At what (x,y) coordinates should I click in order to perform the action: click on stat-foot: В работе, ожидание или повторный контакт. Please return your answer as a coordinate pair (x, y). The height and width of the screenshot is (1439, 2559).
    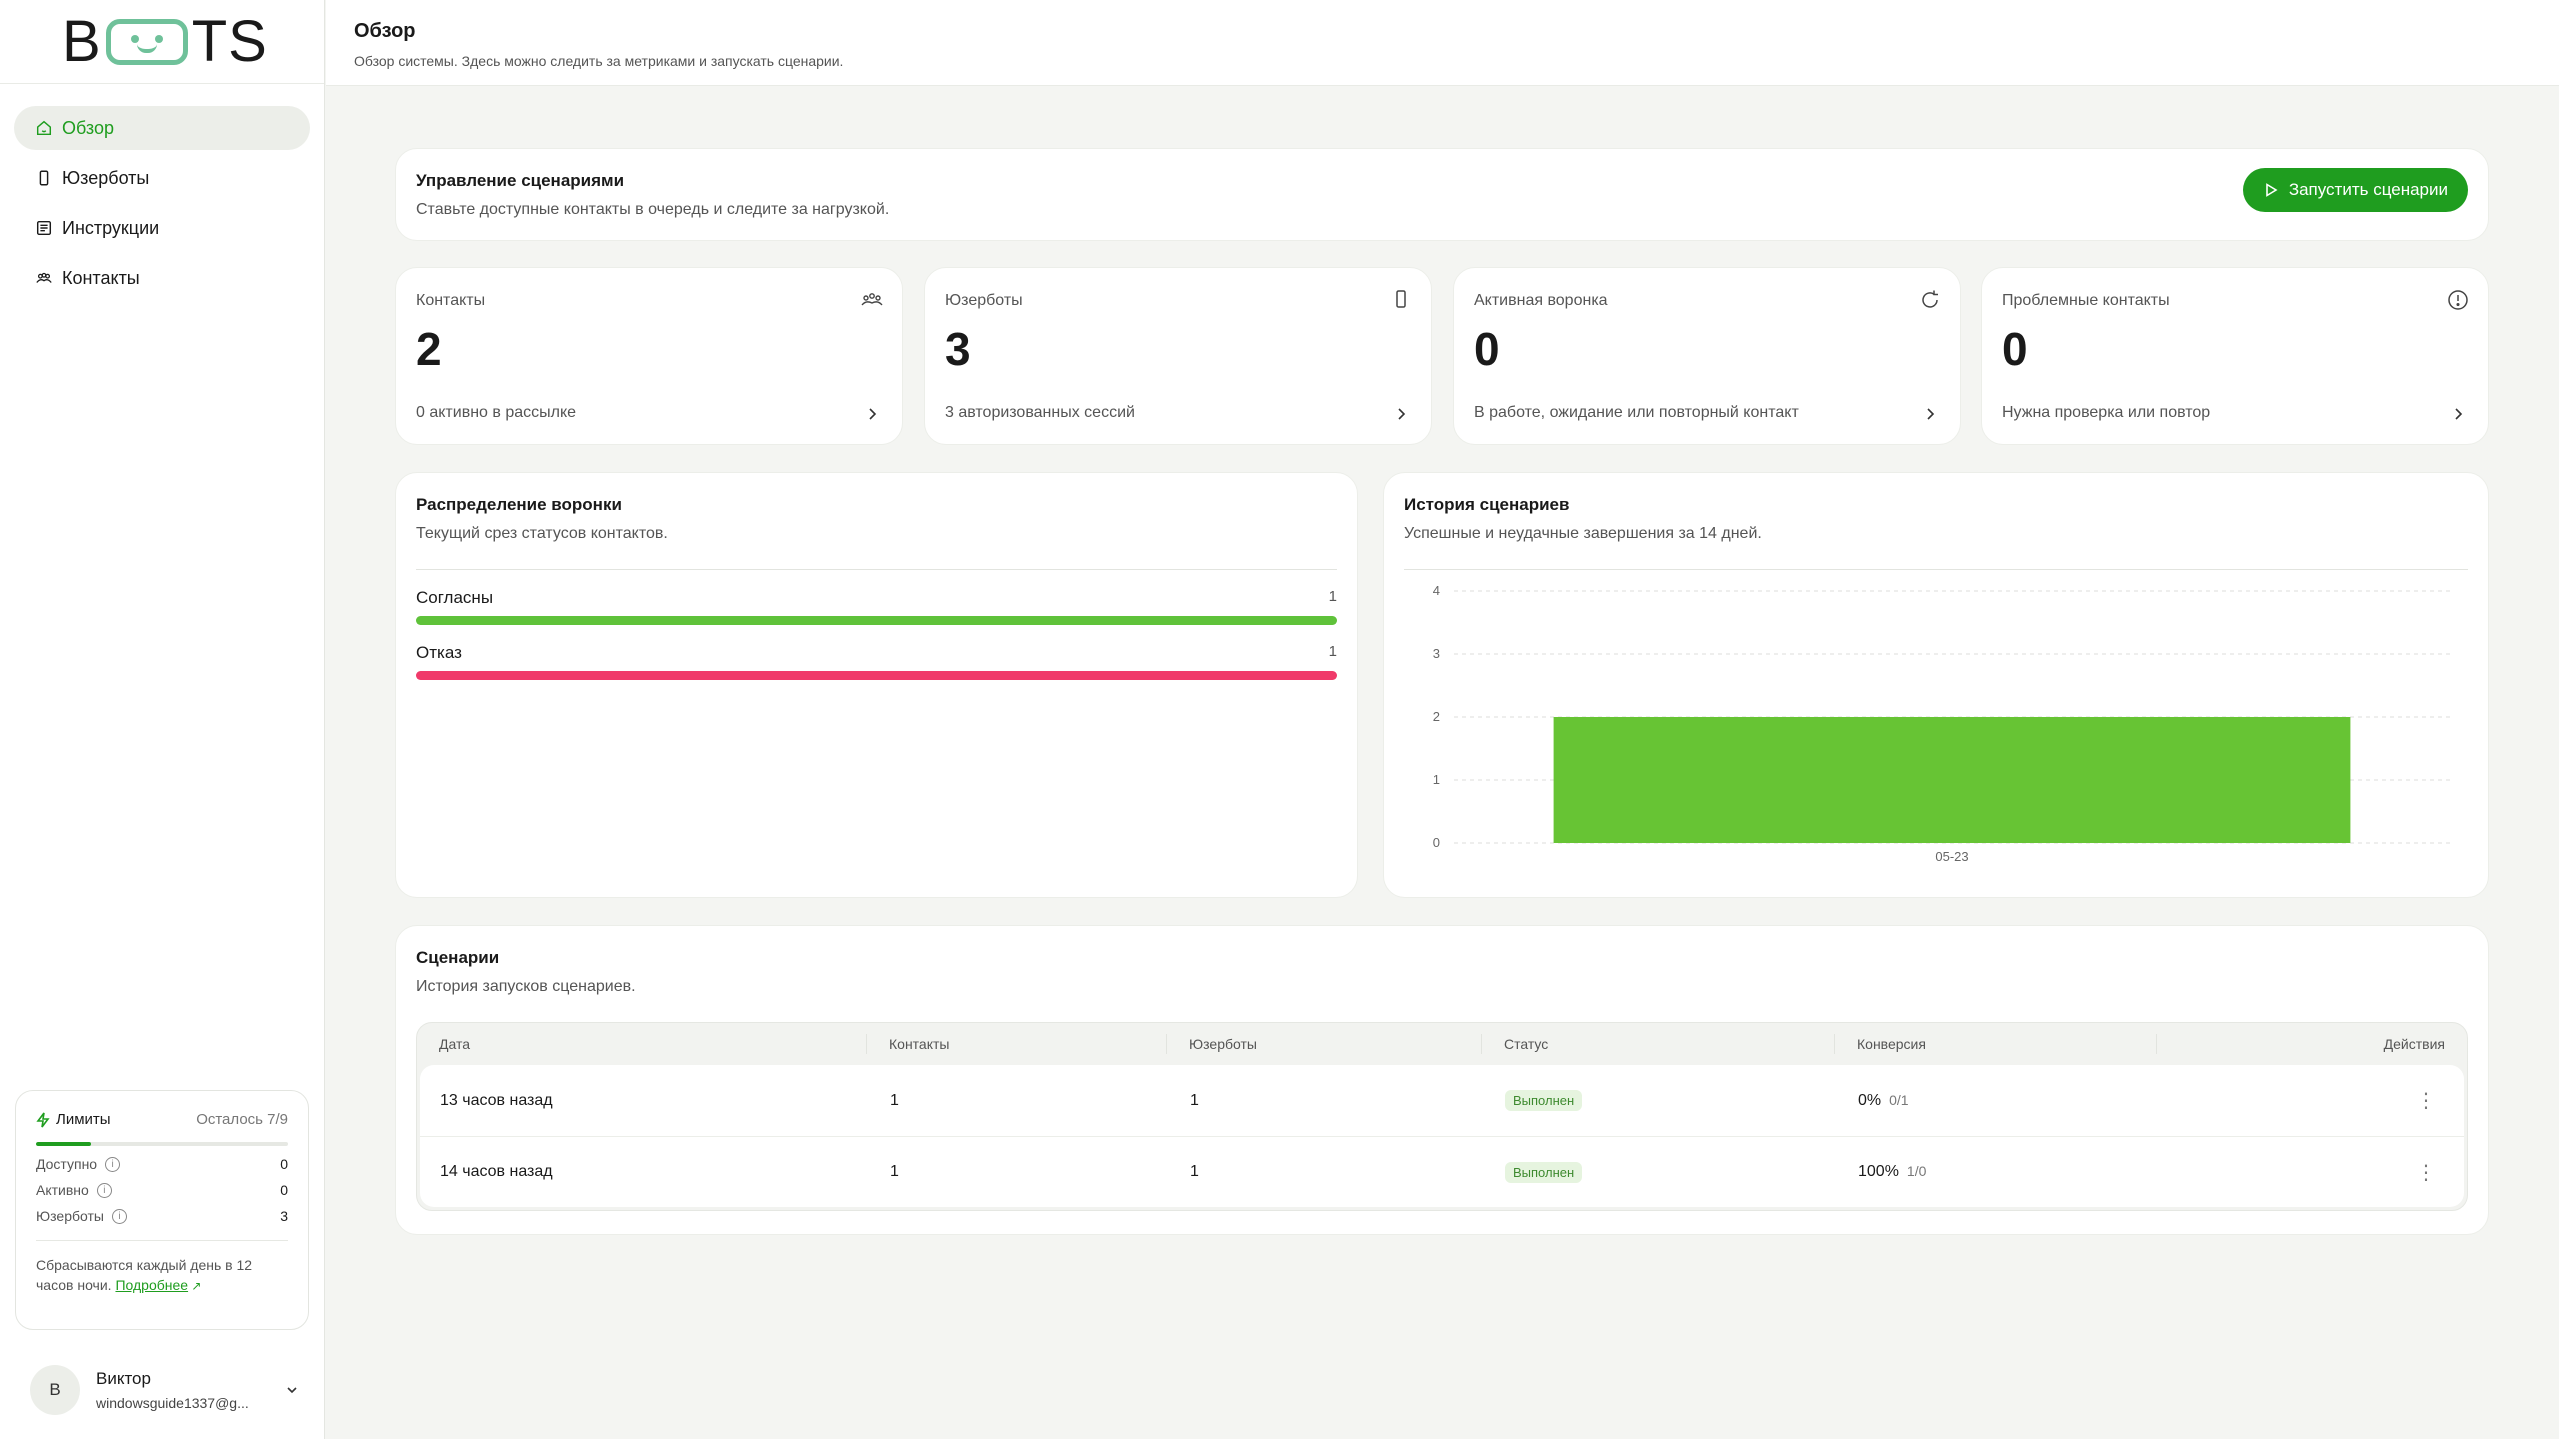
    Looking at the image, I should click on (1636, 412).